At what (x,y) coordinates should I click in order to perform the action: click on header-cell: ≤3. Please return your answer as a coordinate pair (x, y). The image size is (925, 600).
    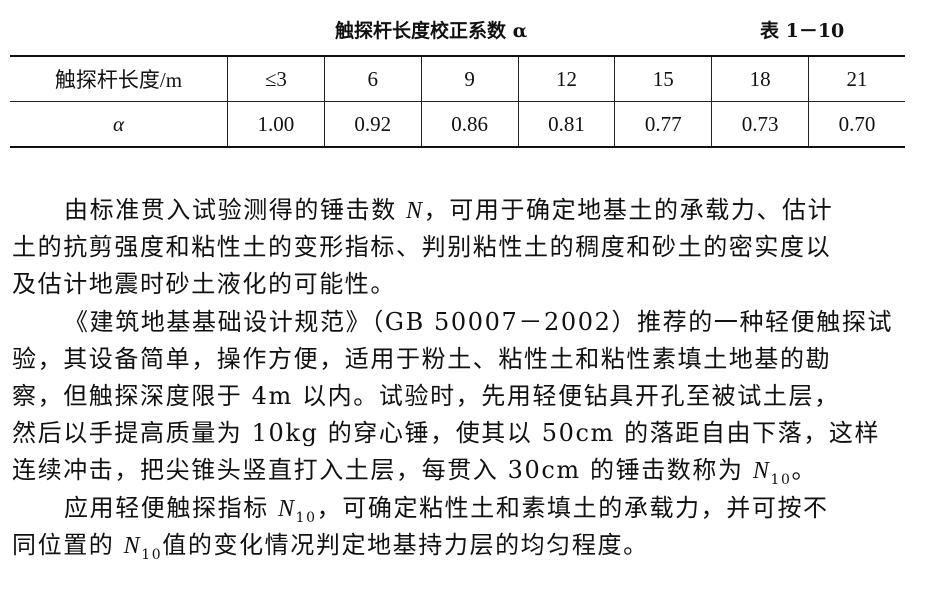
    Looking at the image, I should click on (275, 78).